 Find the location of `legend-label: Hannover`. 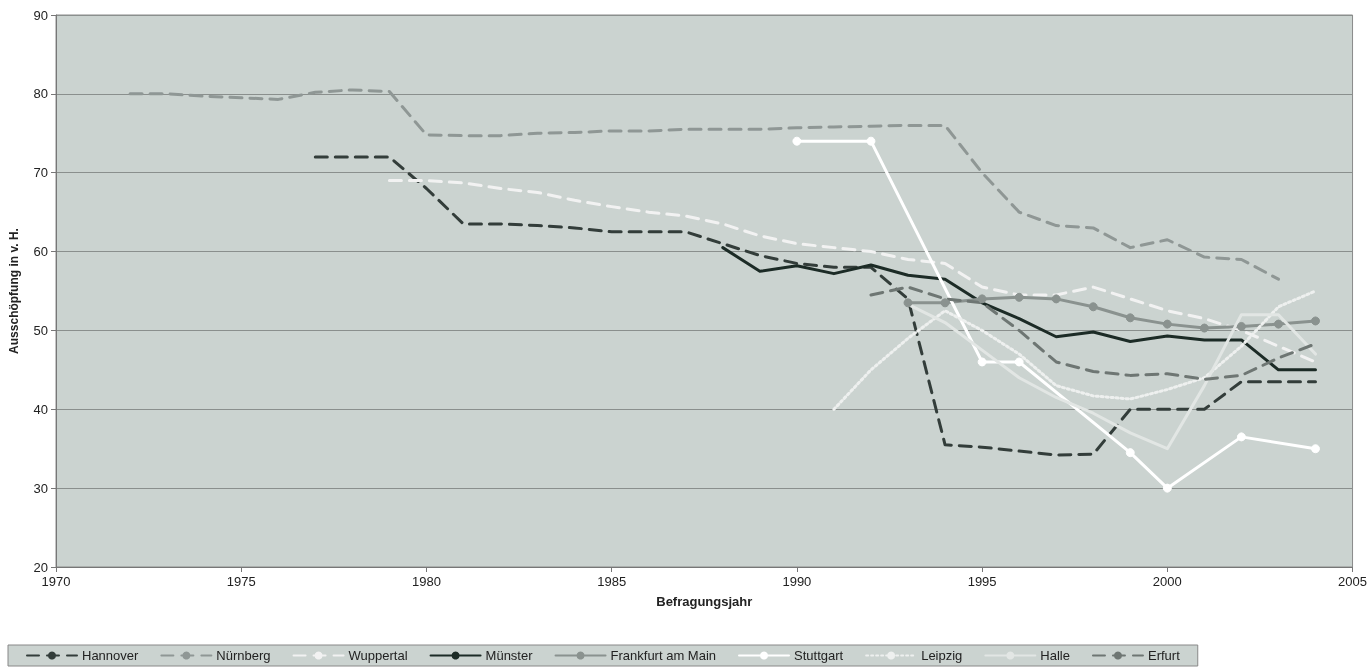

legend-label: Hannover is located at coordinates (111, 655).